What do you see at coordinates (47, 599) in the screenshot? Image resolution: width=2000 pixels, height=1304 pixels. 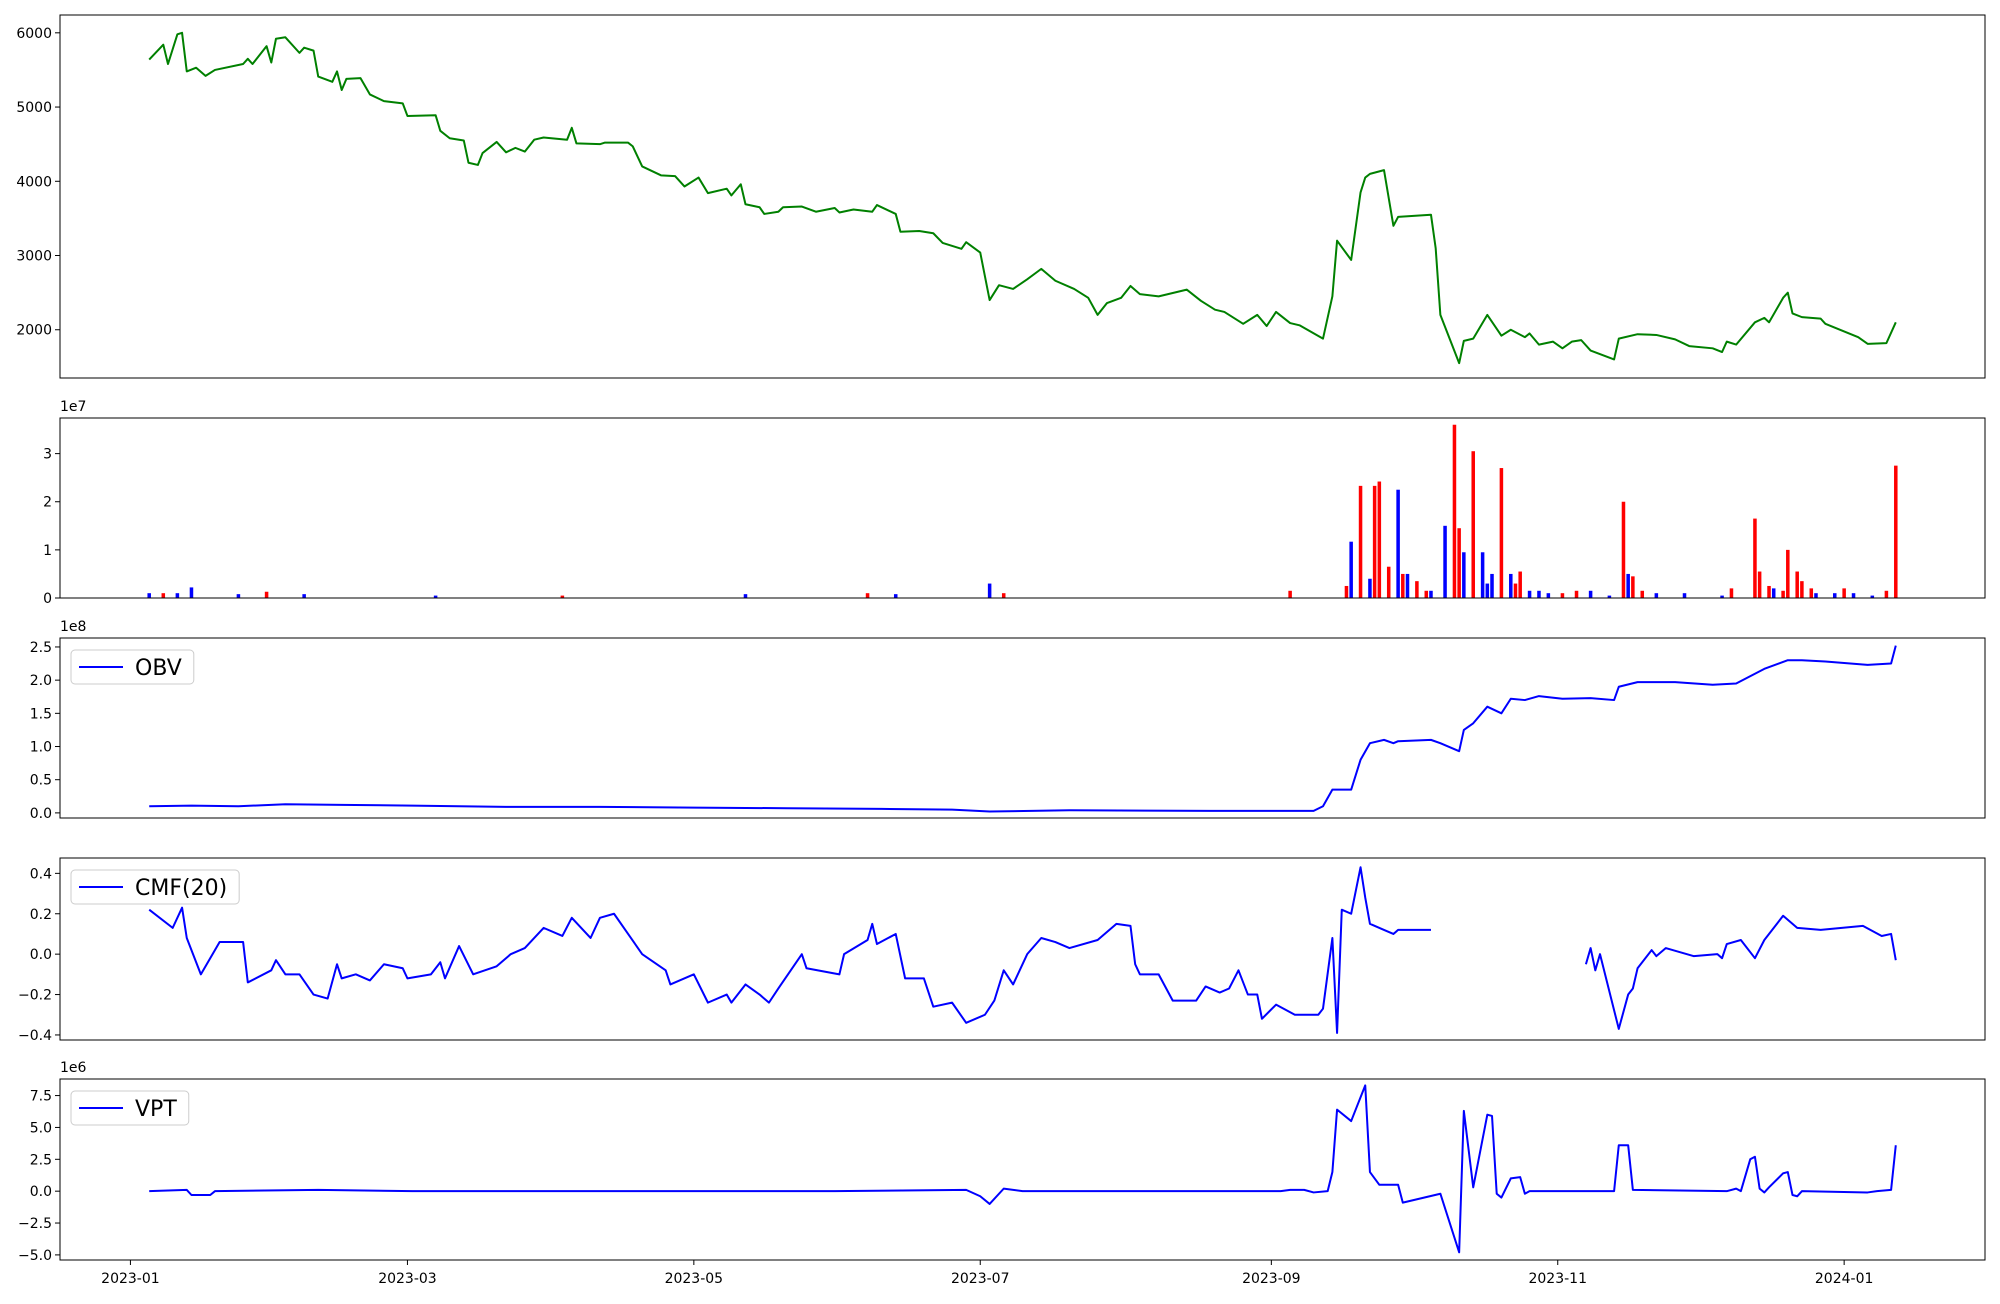 I see `y-tick-label: 0` at bounding box center [47, 599].